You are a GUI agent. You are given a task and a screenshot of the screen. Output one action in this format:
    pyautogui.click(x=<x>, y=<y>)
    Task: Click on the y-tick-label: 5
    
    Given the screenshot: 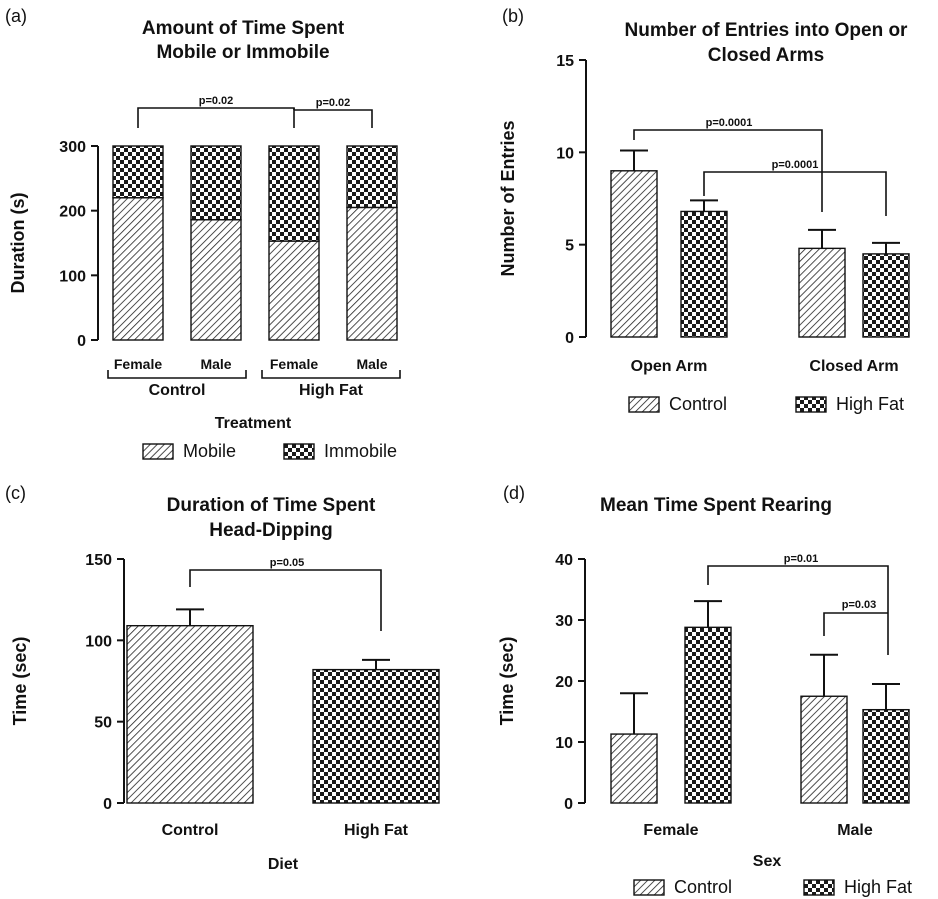 What is the action you would take?
    pyautogui.click(x=569, y=246)
    